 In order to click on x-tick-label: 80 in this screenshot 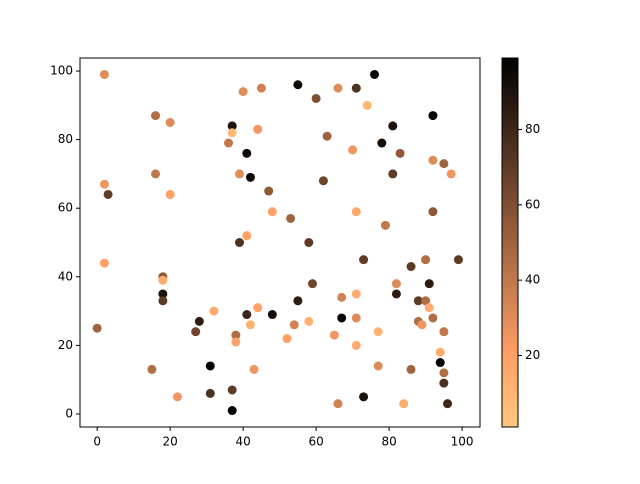, I will do `click(388, 442)`.